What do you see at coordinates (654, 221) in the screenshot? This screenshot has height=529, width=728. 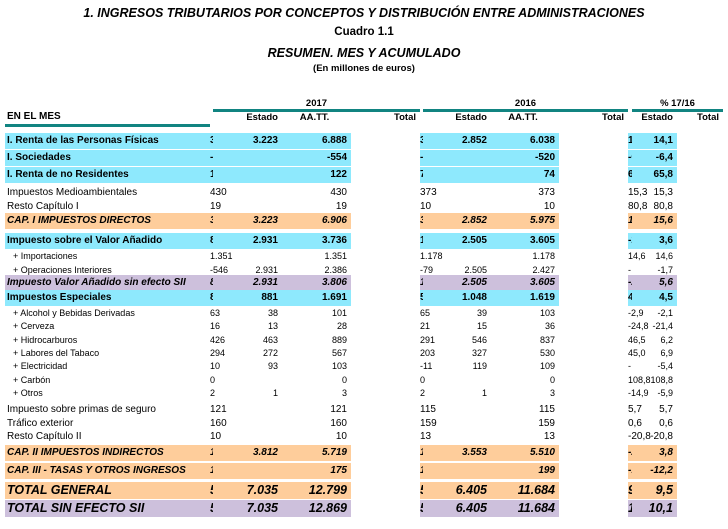 I see `cell-value: 15,6` at bounding box center [654, 221].